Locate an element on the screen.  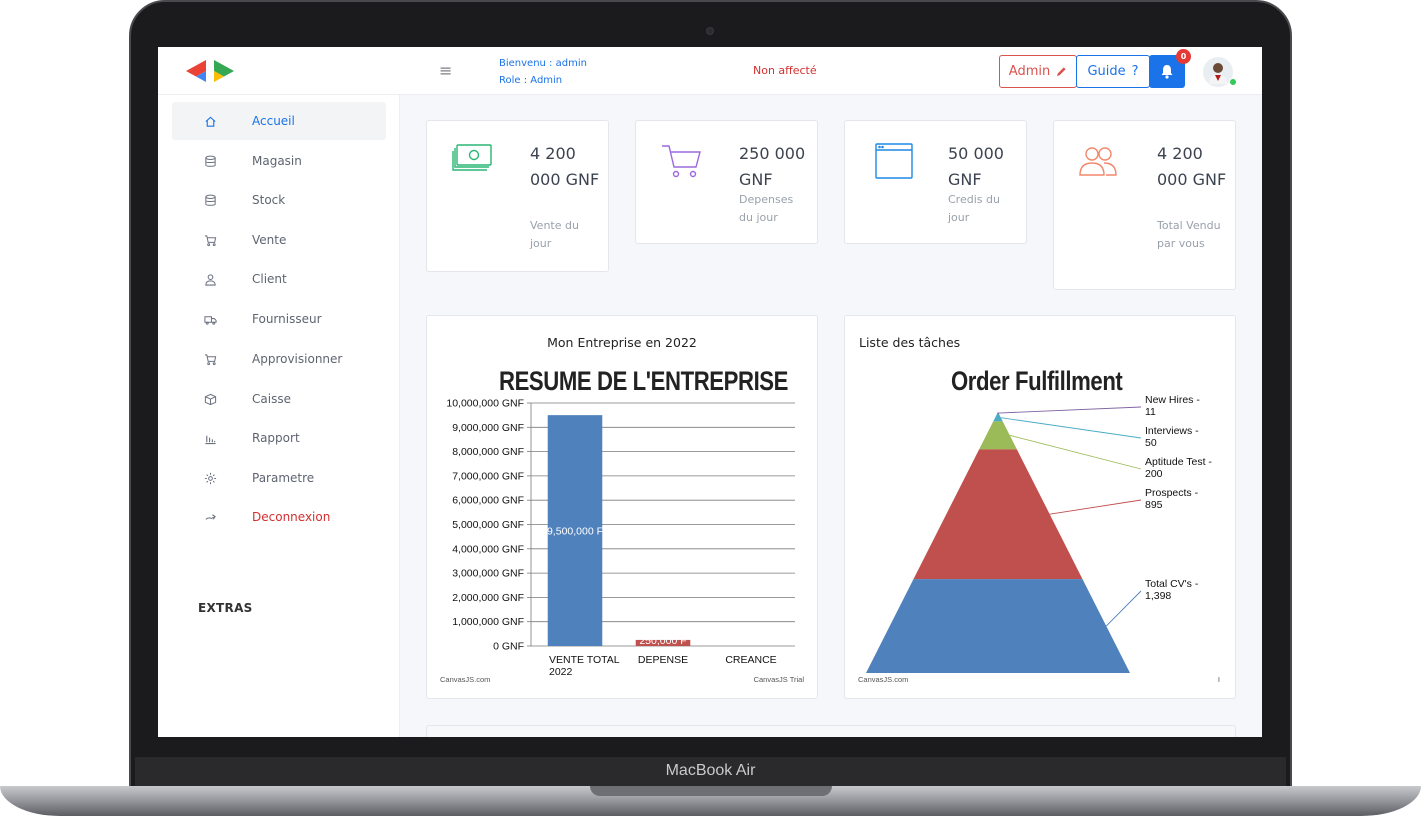
app-logo-icon is located at coordinates (210, 71).